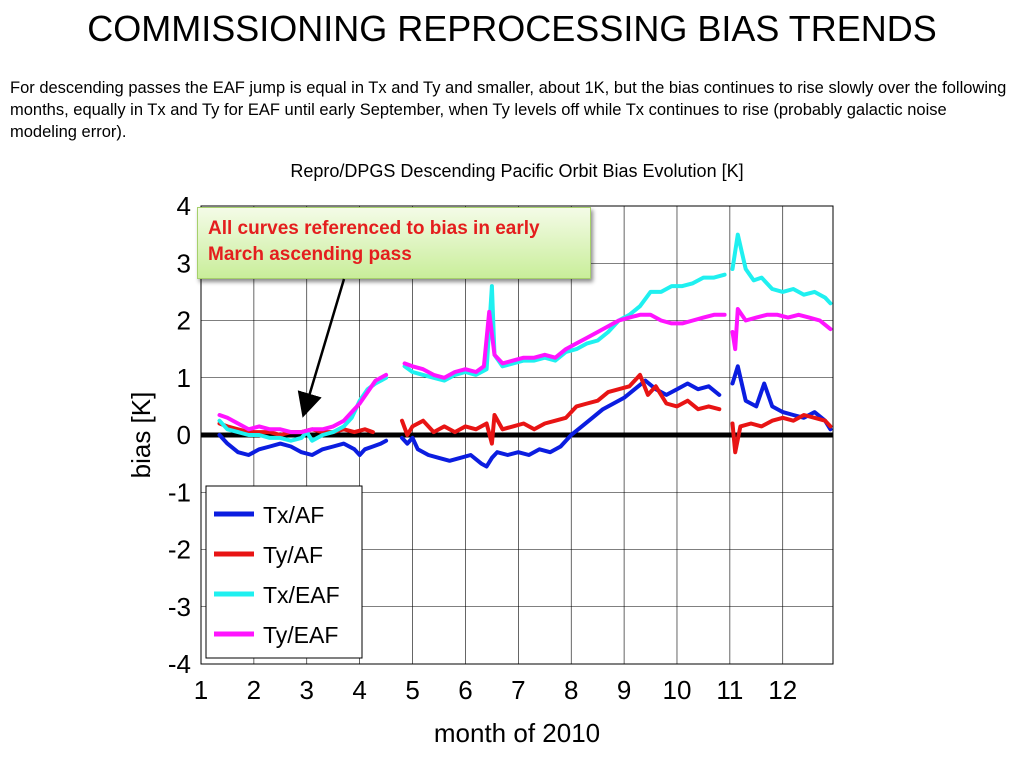 The image size is (1024, 768). I want to click on legend-label-tx-af: Tx/AF, so click(293, 515).